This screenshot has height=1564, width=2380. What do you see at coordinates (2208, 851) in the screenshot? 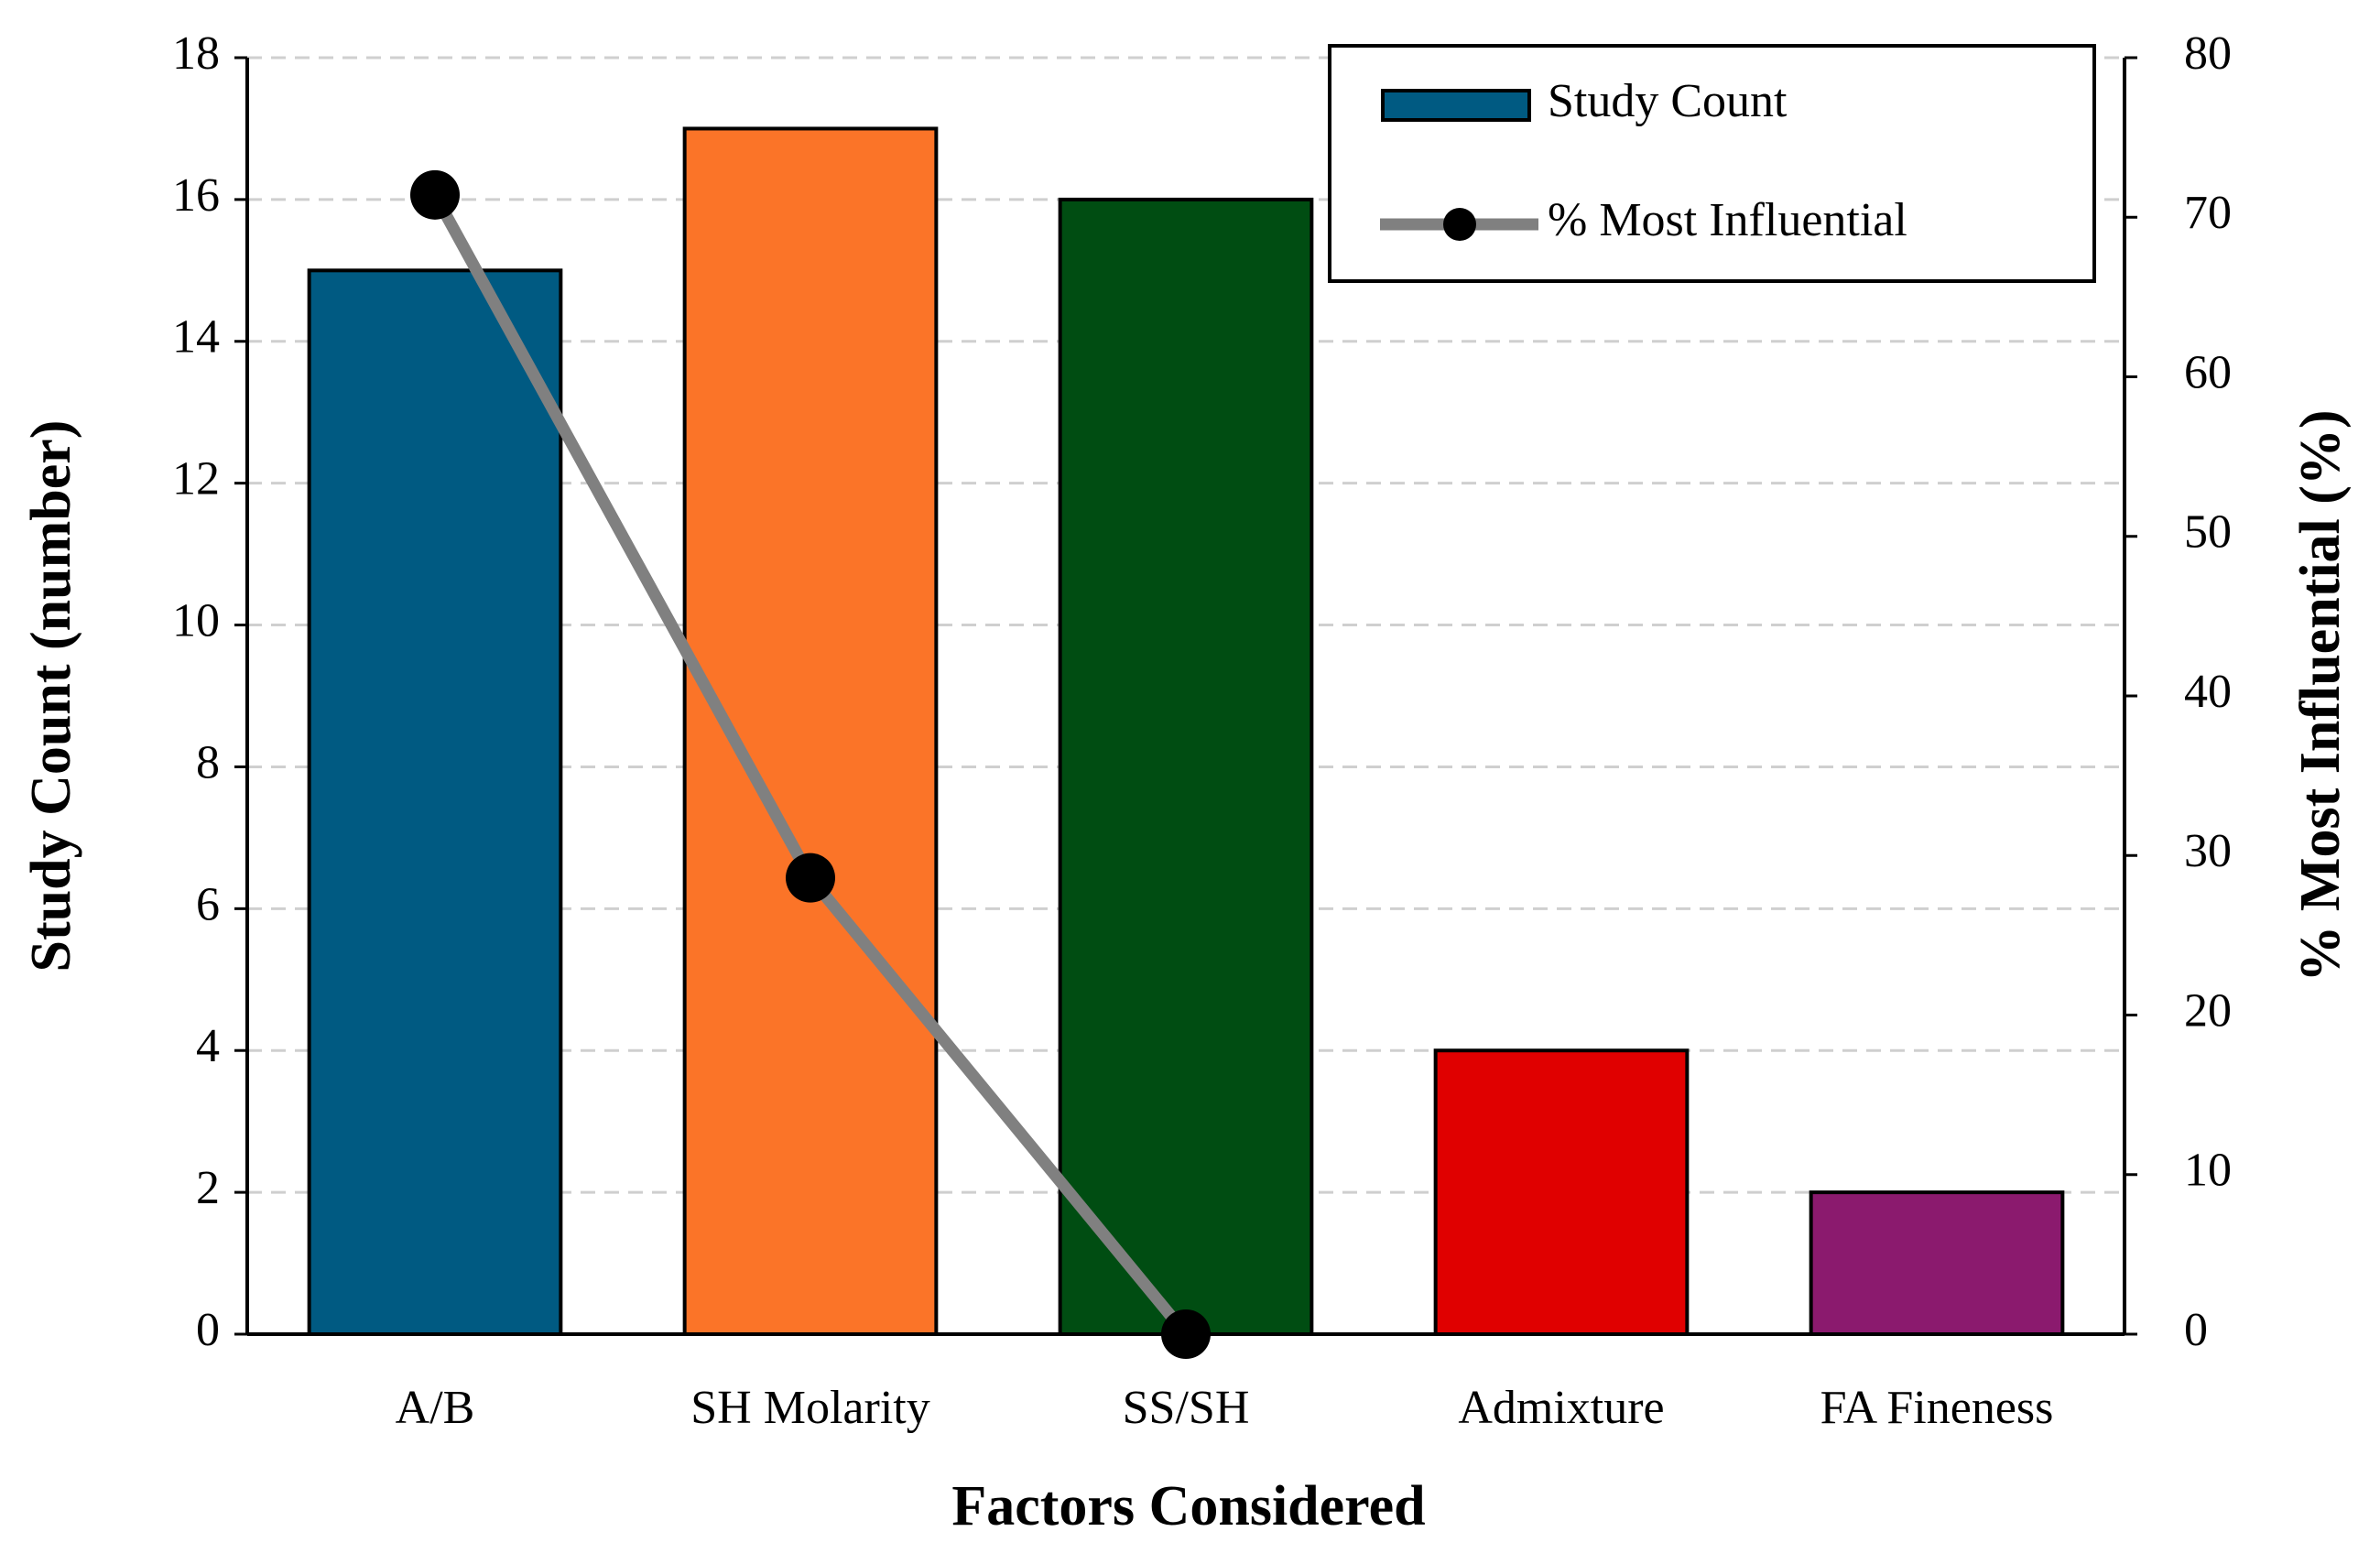
I see `y2-tick-label: 30` at bounding box center [2208, 851].